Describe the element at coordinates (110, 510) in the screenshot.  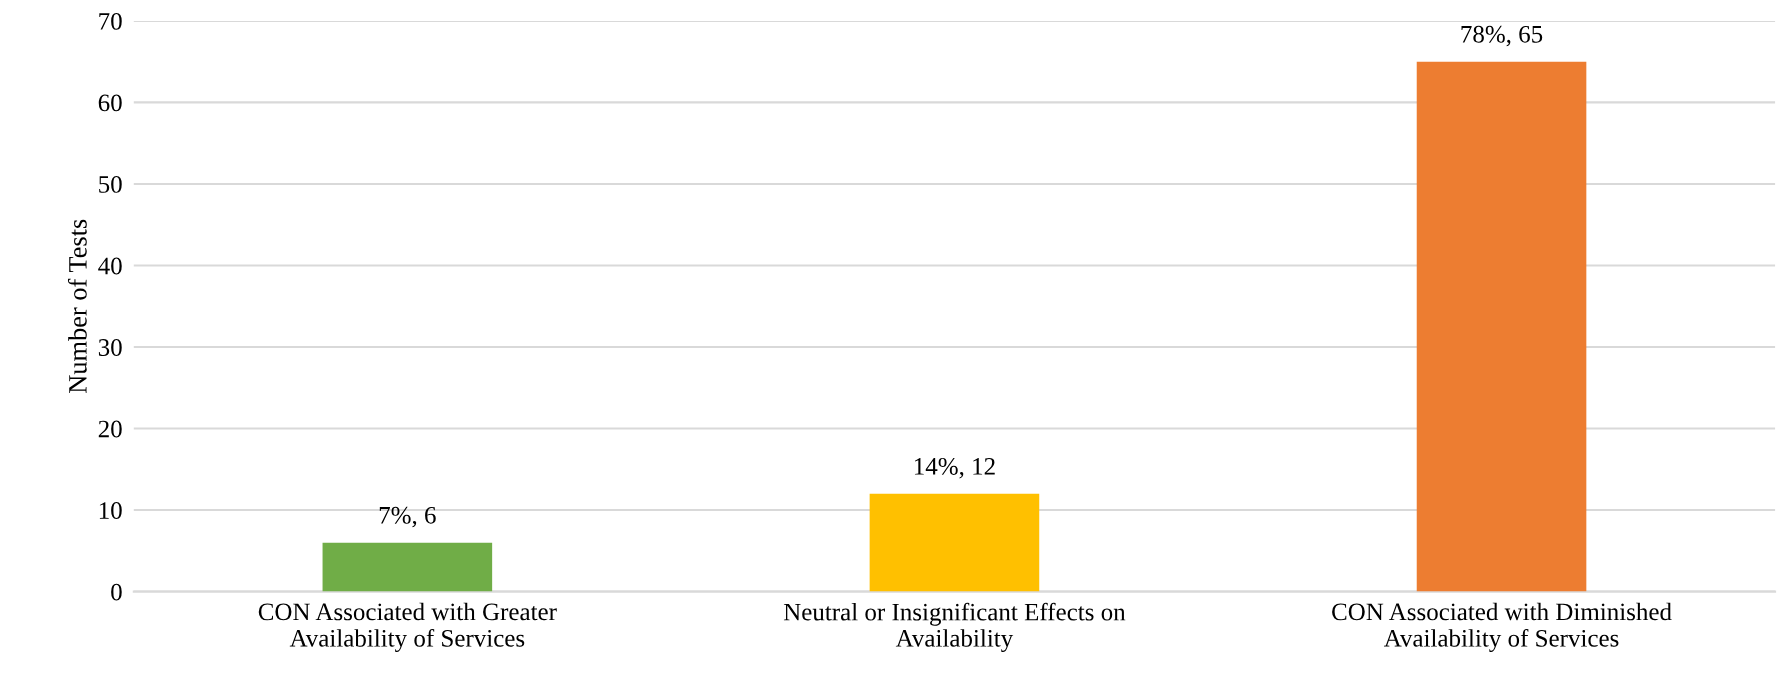
I see `y-tick-label: 10` at that location.